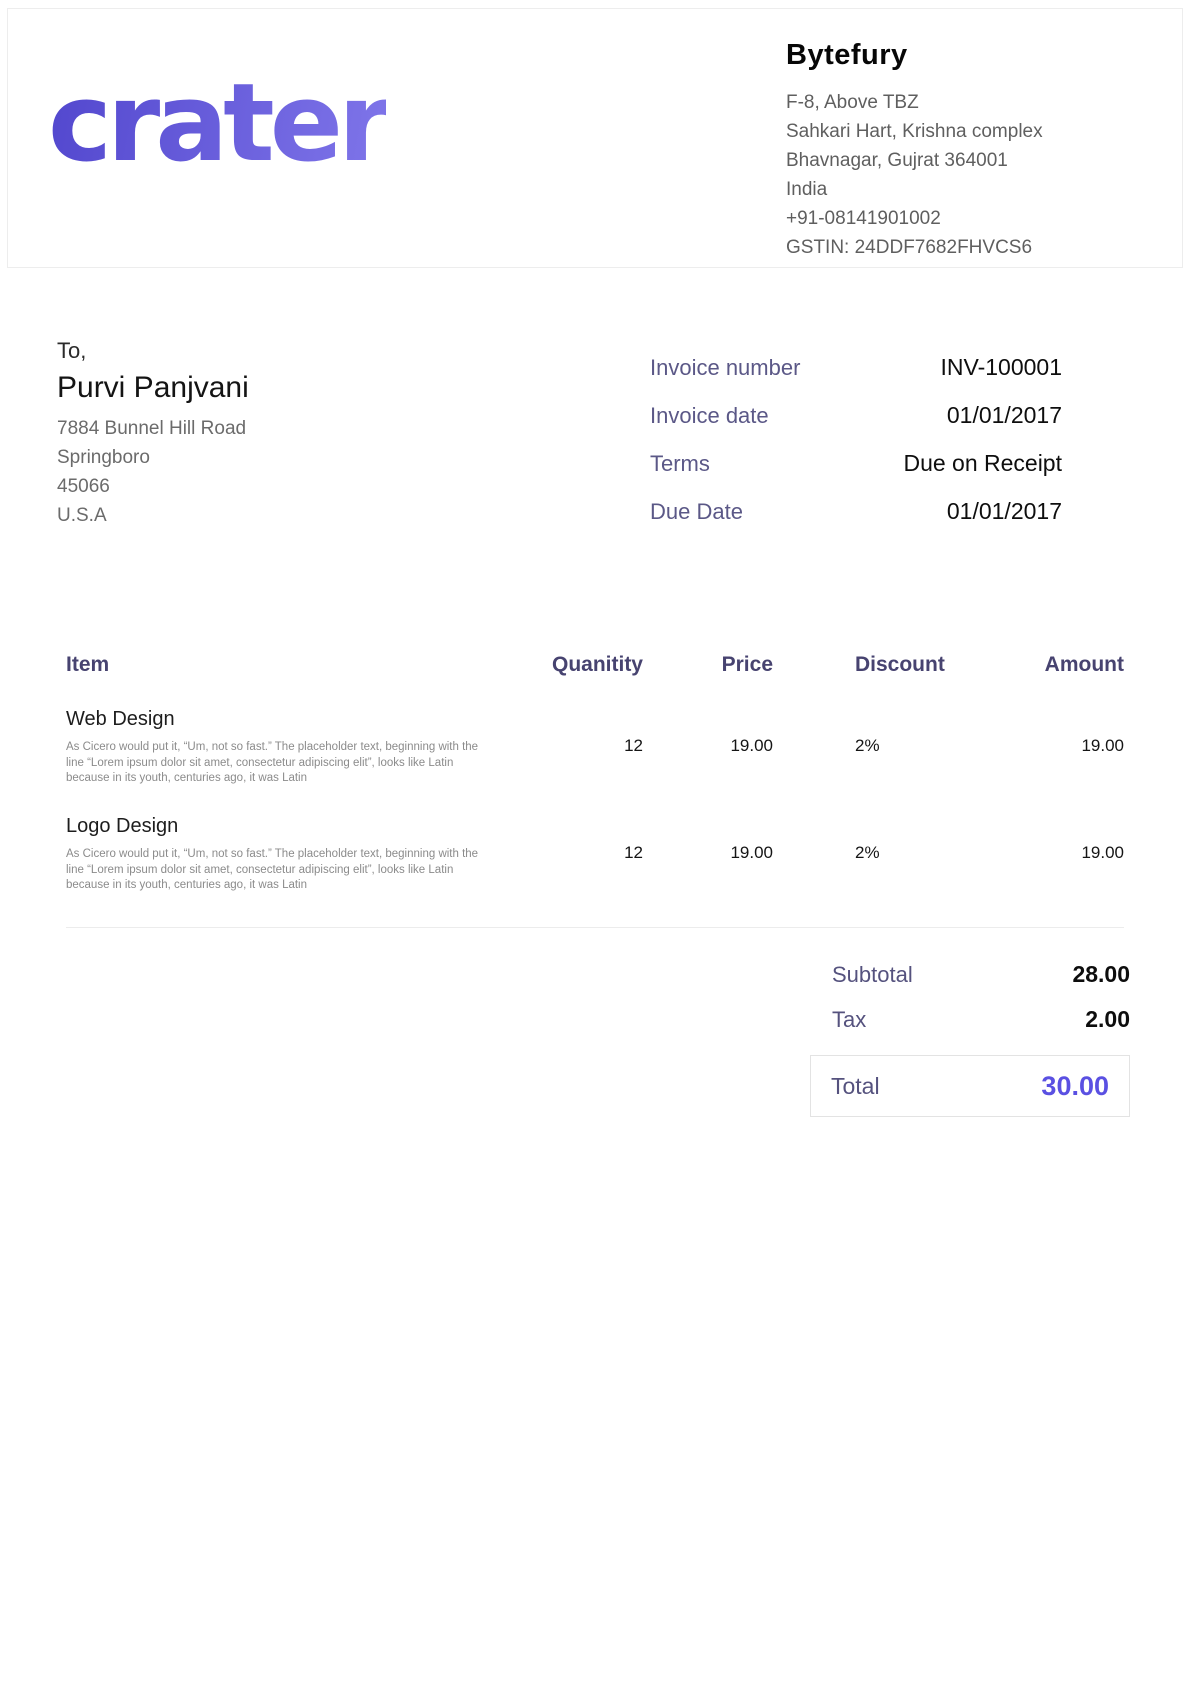 The height and width of the screenshot is (1684, 1190). I want to click on customer-address-line: U.S.A, so click(82, 515).